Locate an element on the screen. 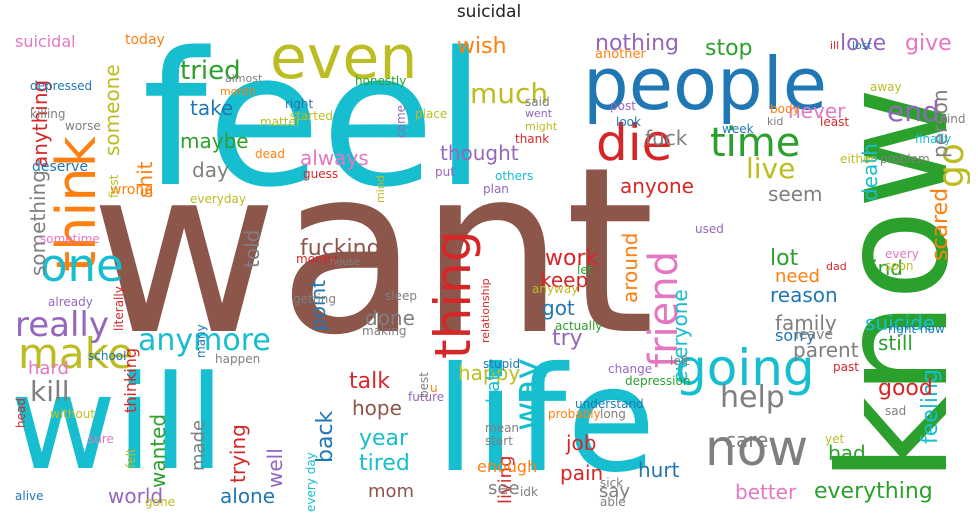 This screenshot has height=519, width=978. word-lot: lot is located at coordinates (784, 258).